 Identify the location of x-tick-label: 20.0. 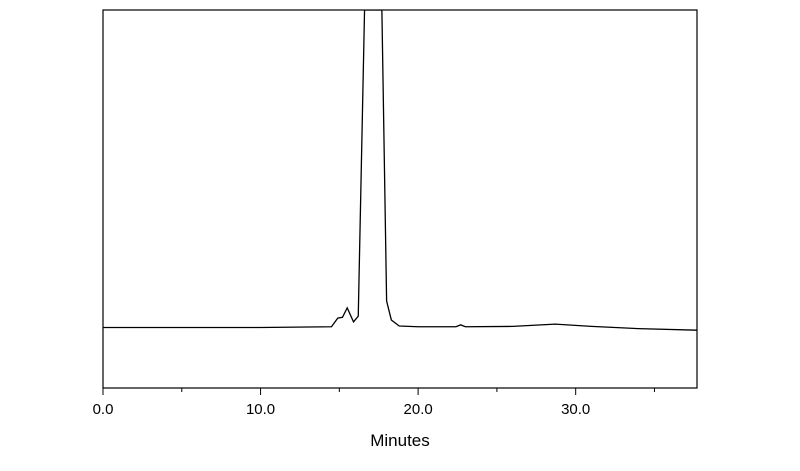
(418, 409).